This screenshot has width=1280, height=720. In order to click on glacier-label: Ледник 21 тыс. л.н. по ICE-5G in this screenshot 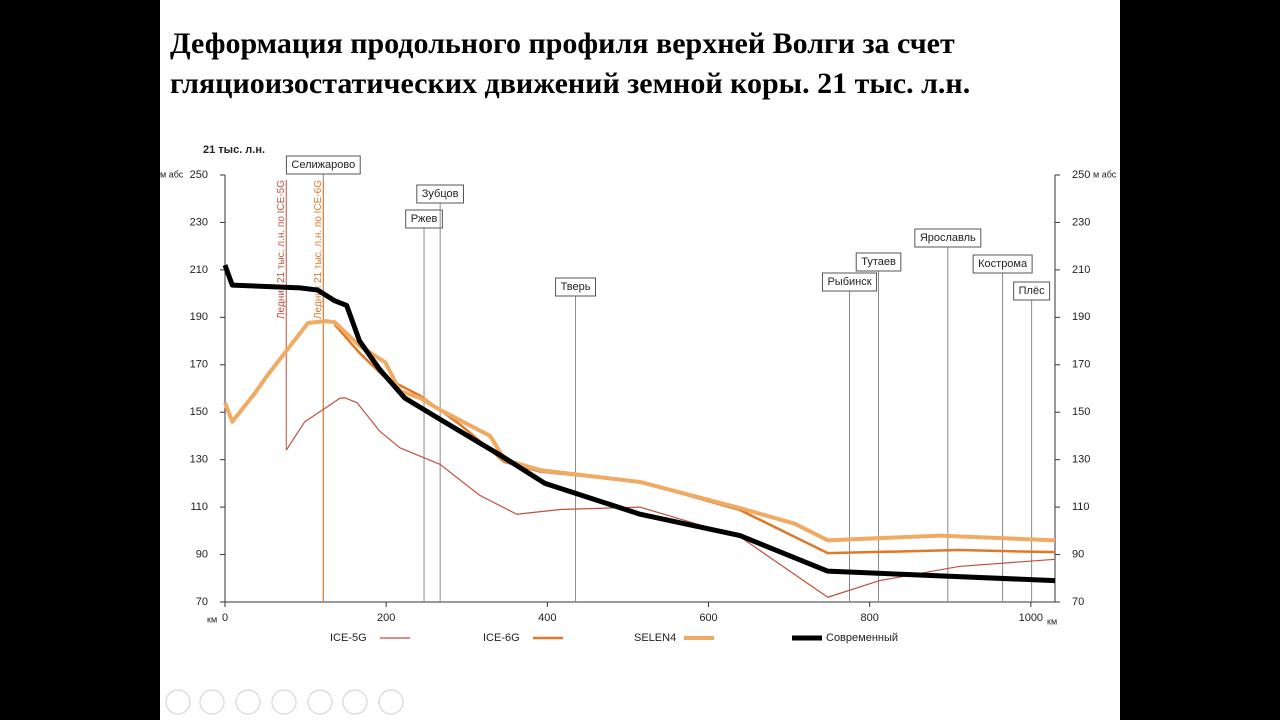, I will do `click(281, 249)`.